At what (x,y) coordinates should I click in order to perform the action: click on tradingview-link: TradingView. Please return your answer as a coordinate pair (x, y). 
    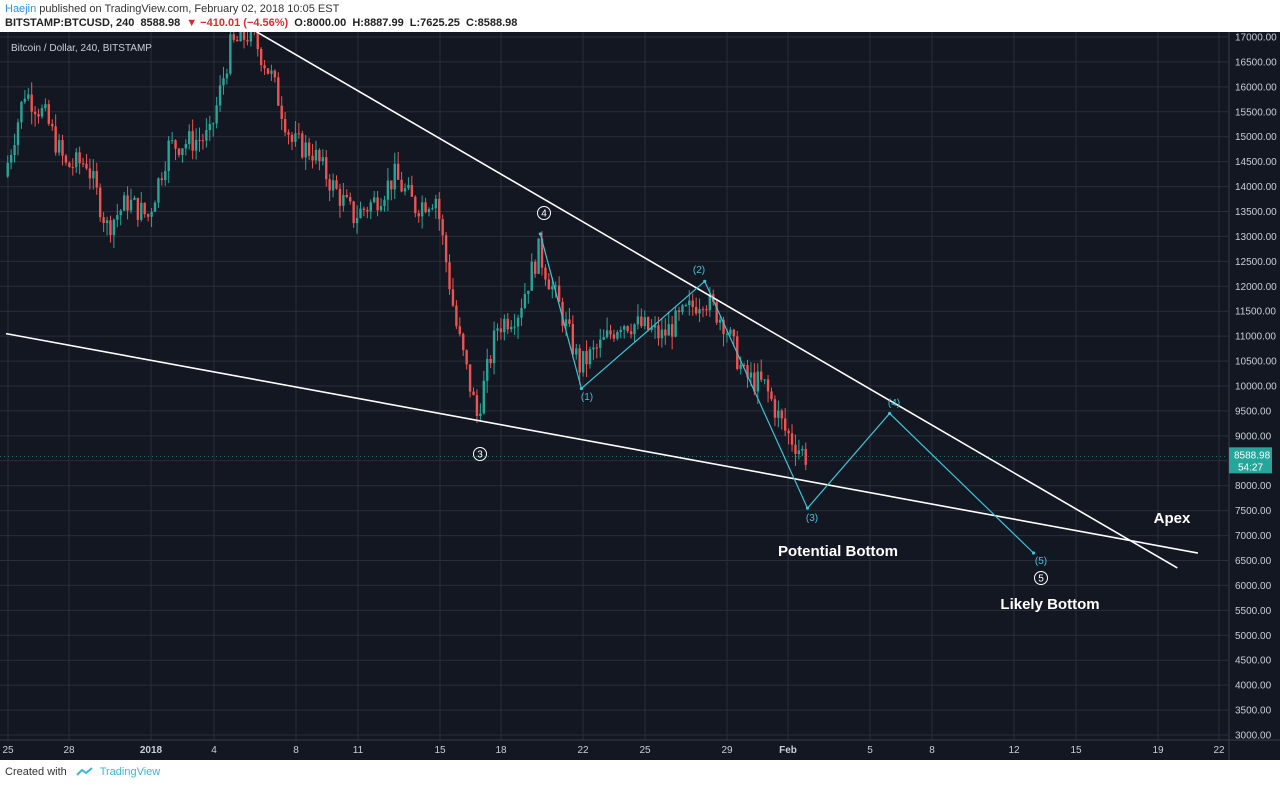
    Looking at the image, I should click on (130, 772).